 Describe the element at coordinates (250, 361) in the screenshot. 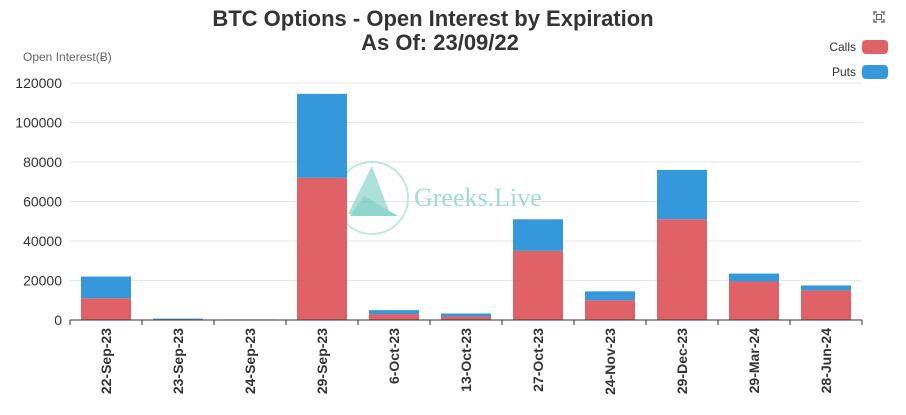

I see `x-tick-label: 24-Sep-23` at that location.